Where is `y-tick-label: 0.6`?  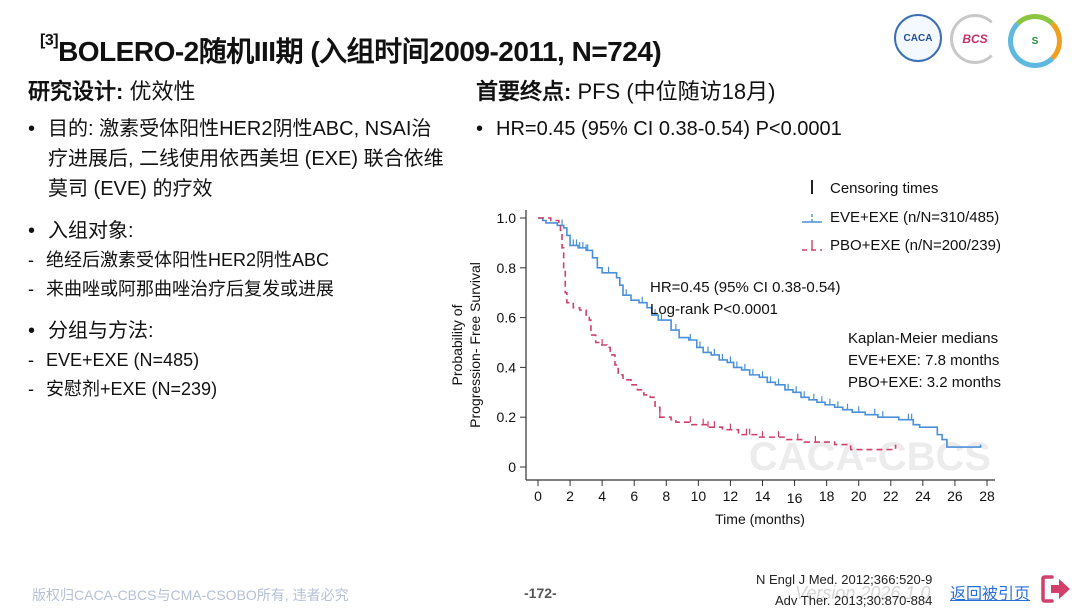 y-tick-label: 0.6 is located at coordinates (507, 318).